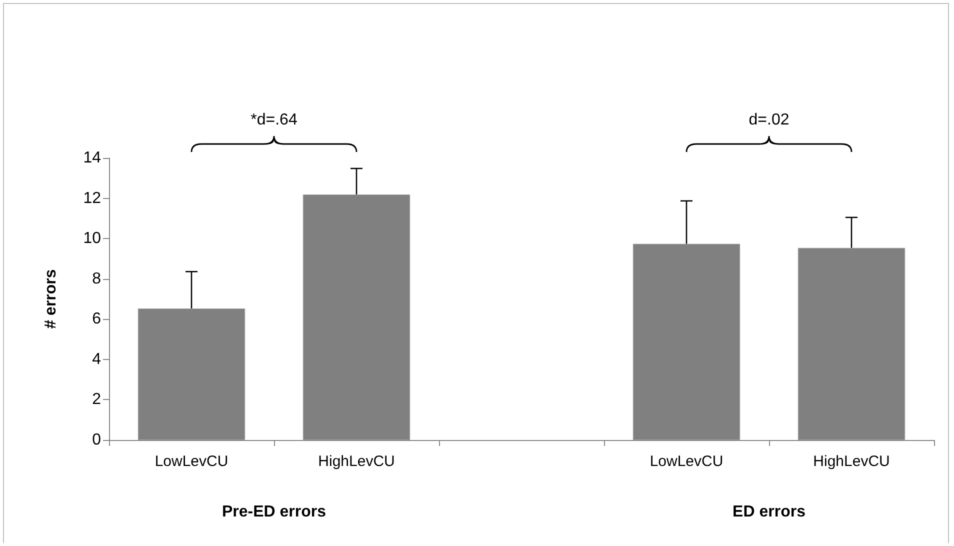  I want to click on y-tick-label: 6, so click(97, 319).